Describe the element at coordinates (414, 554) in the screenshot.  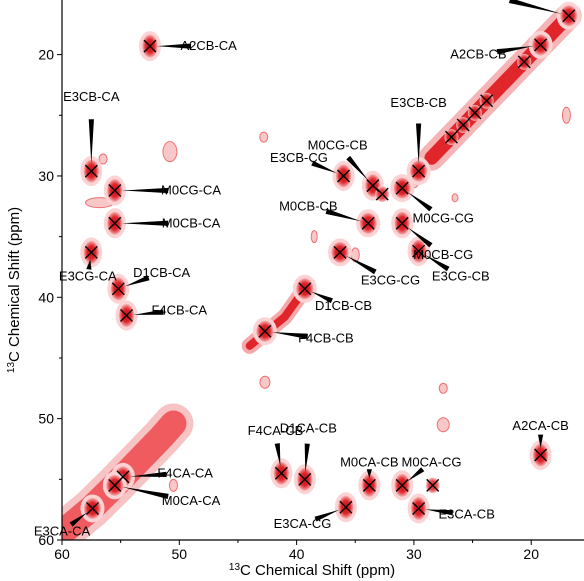
I see `x-tick-label: 30` at that location.